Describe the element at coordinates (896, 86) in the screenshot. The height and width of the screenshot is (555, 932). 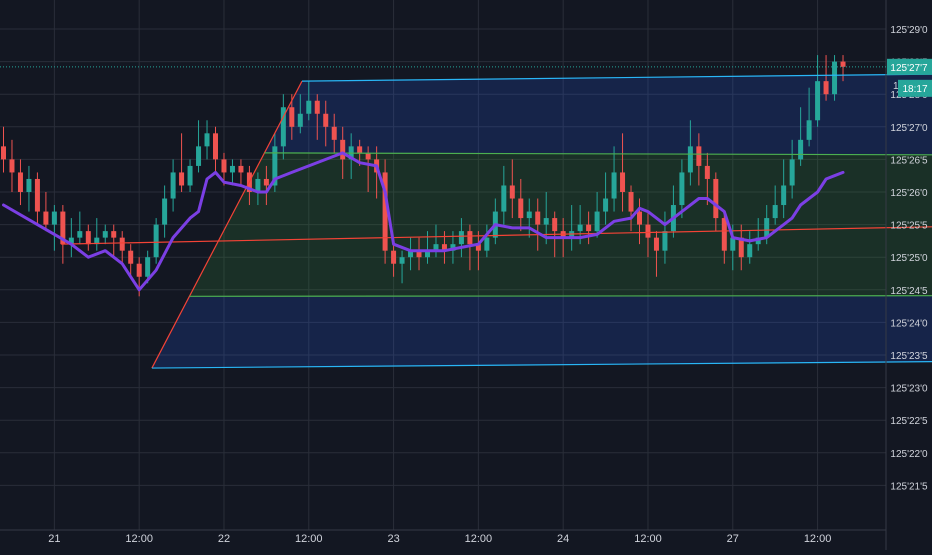
I see `partial-tick-label: 1` at that location.